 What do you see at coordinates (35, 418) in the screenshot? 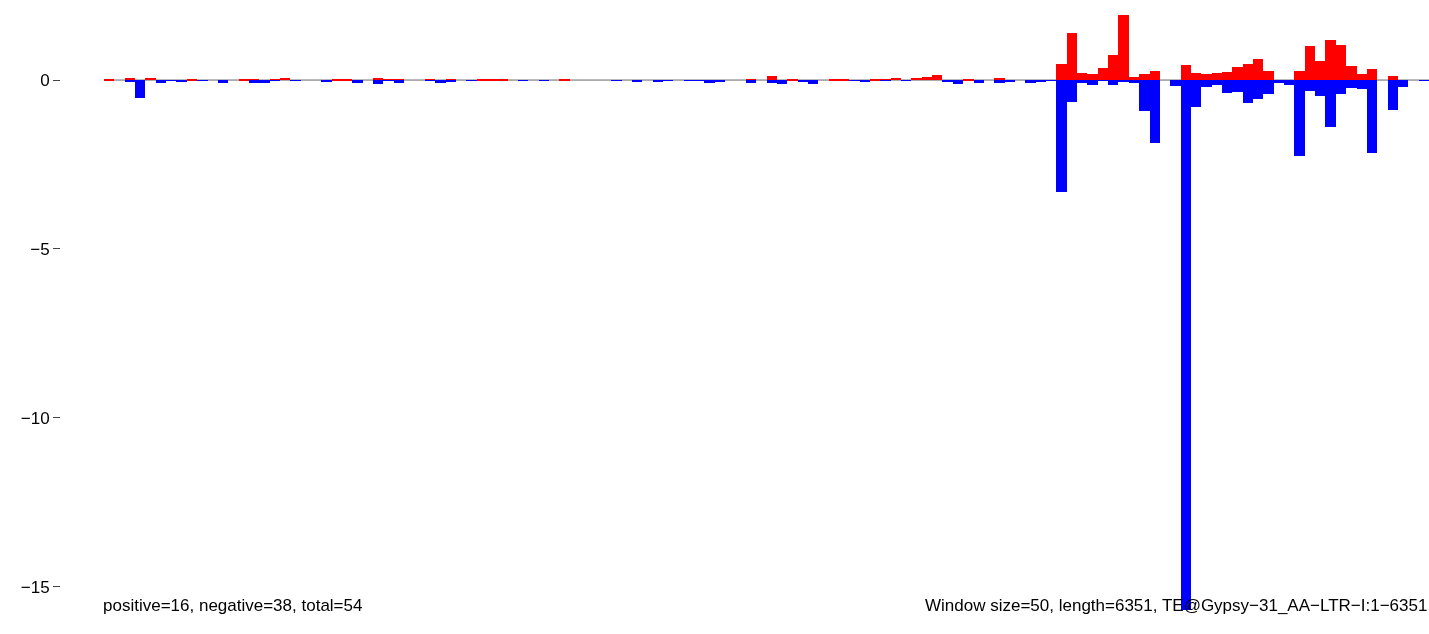
I see `y-tick-label: −10` at bounding box center [35, 418].